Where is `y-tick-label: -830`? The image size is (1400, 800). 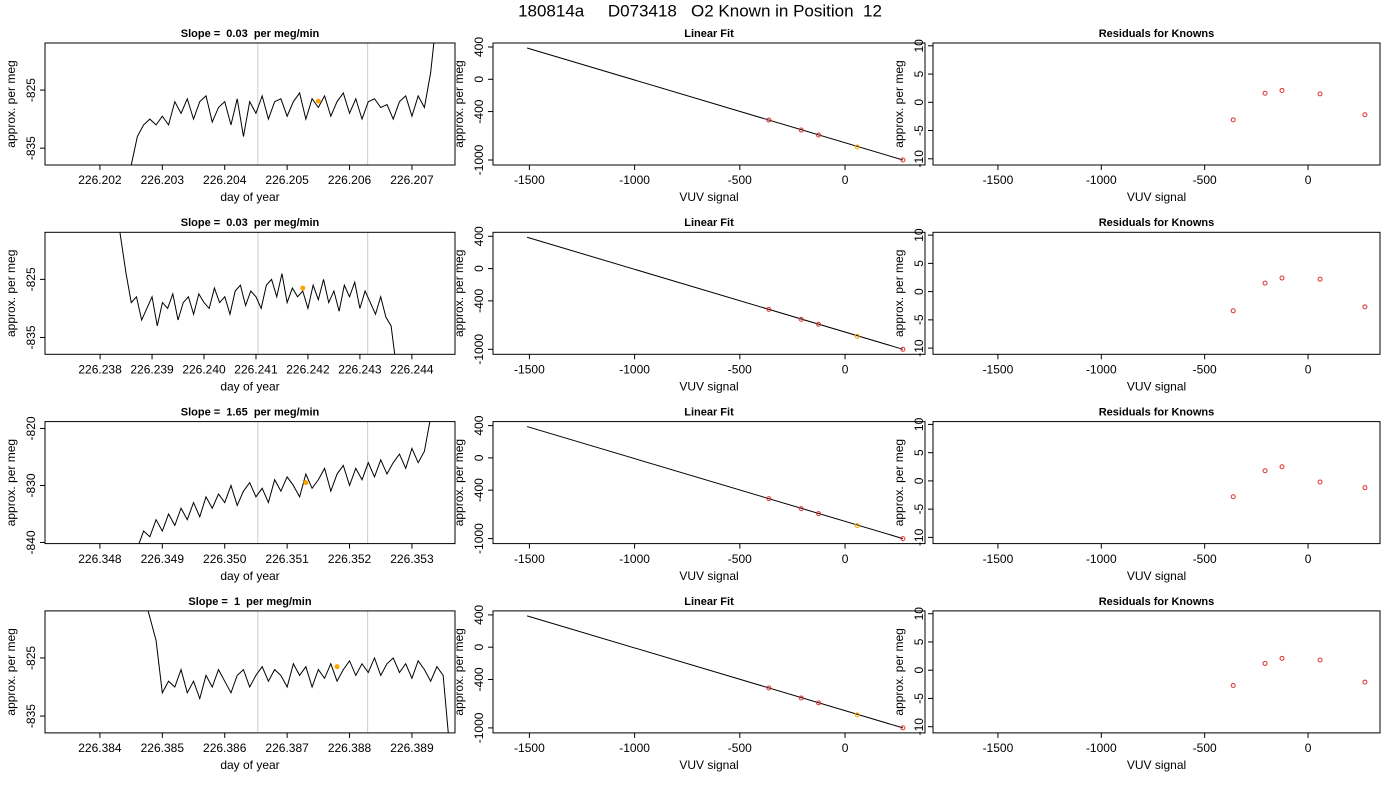 y-tick-label: -830 is located at coordinates (31, 485).